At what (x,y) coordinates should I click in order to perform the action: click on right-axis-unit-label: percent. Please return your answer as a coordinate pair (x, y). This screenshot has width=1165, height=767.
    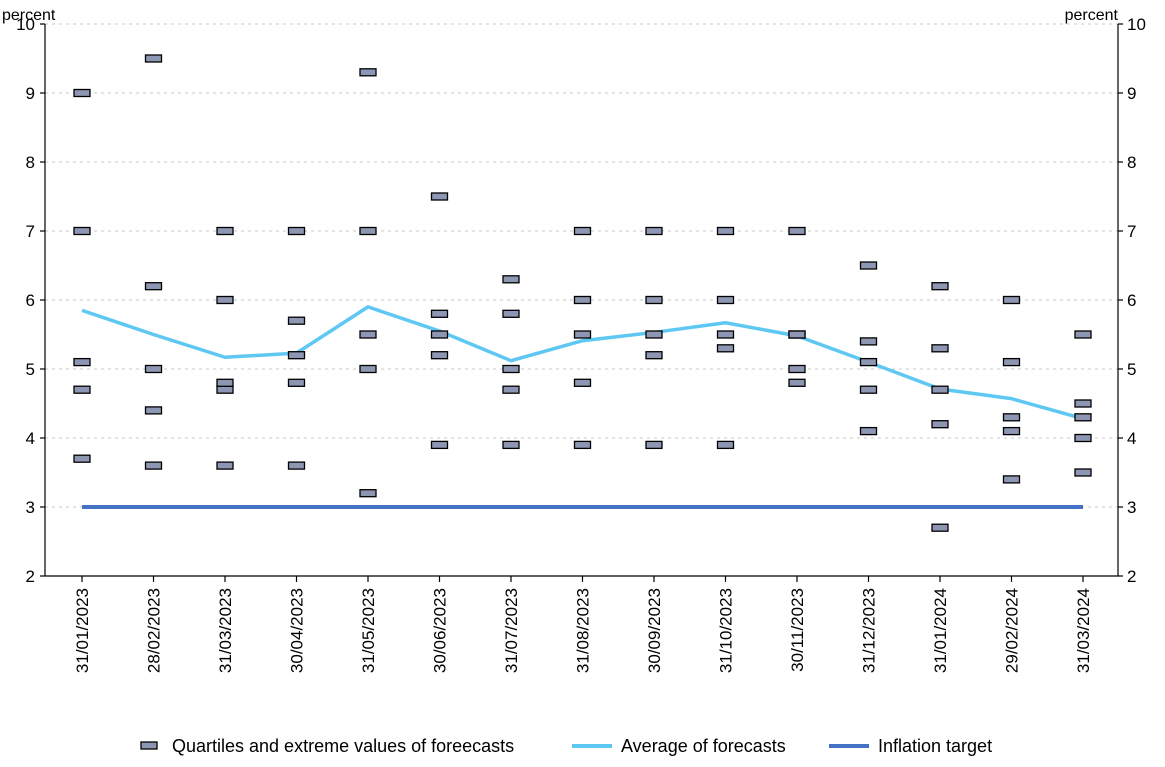
    Looking at the image, I should click on (1092, 15).